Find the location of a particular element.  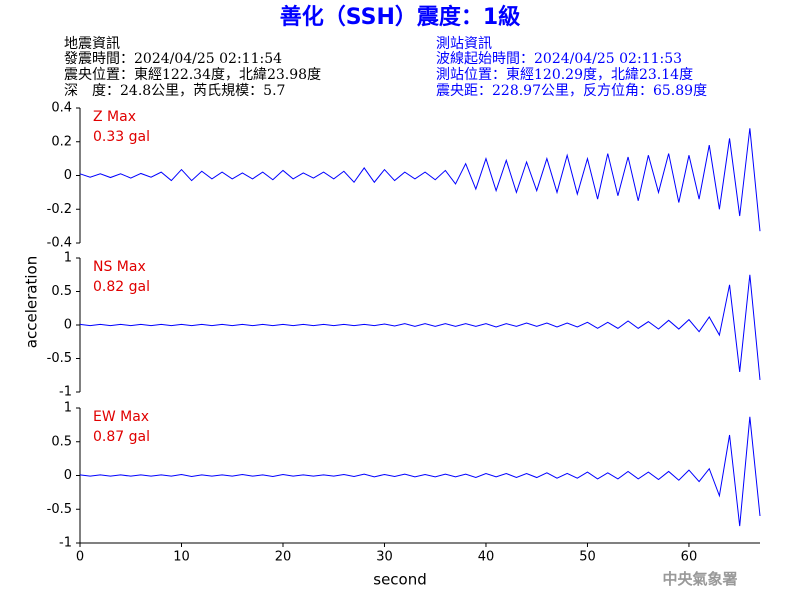

panel-max: 0.87 gal is located at coordinates (121, 437).